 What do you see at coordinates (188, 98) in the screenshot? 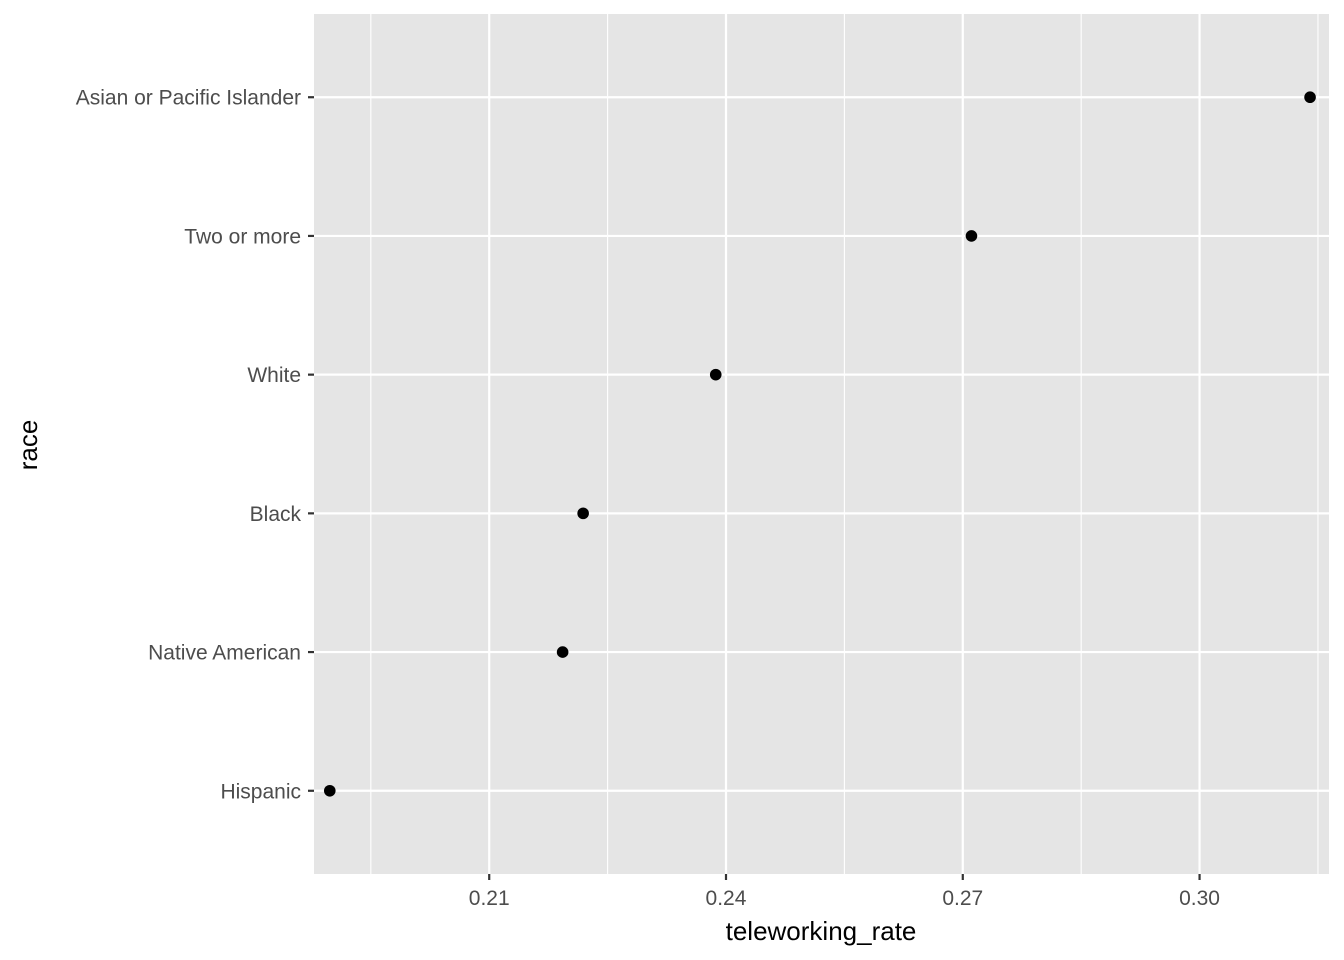
I see `y-tick-label: Asian or Pacific Islander` at bounding box center [188, 98].